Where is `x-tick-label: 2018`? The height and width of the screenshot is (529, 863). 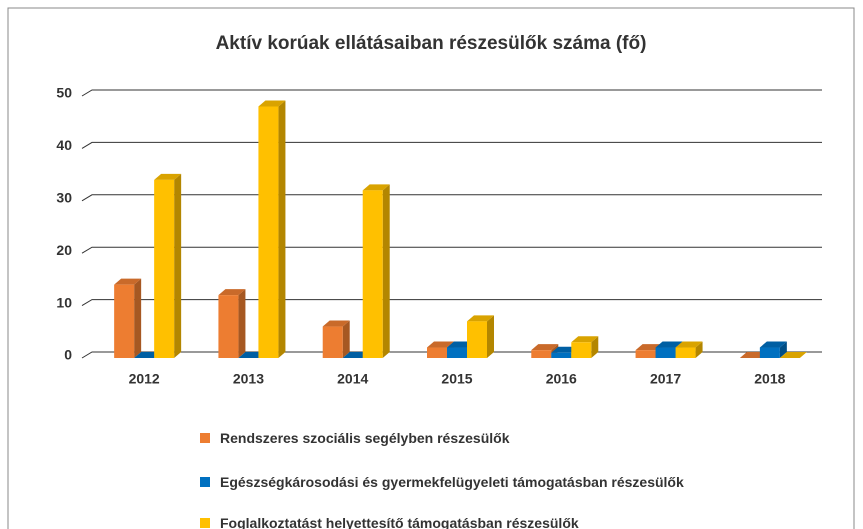
x-tick-label: 2018 is located at coordinates (769, 379).